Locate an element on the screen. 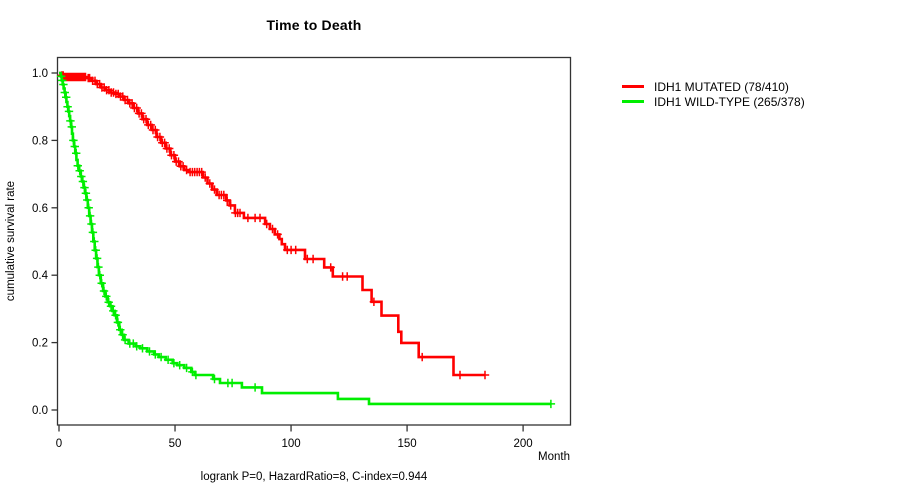  legend-item-idh1-wild-type: IDH1 WILD-TYPE (265/378) is located at coordinates (713, 101).